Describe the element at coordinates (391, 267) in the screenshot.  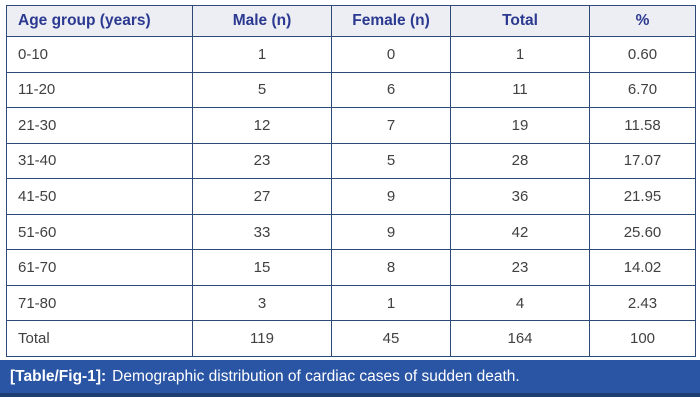
I see `table-cell: 8` at that location.